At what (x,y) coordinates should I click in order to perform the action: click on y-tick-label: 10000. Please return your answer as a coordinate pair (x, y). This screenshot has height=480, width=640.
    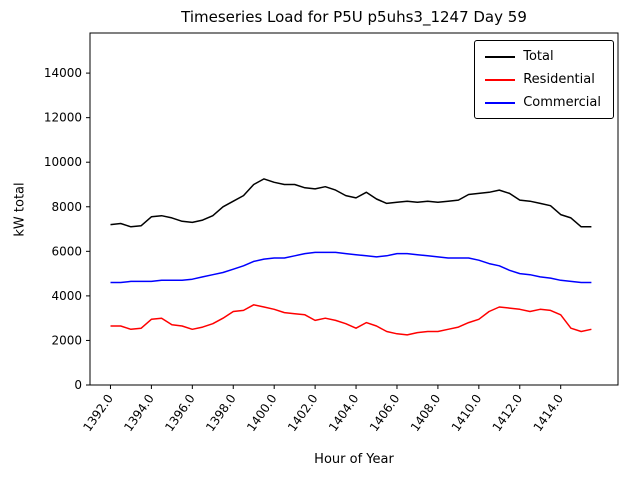
    Looking at the image, I should click on (63, 162).